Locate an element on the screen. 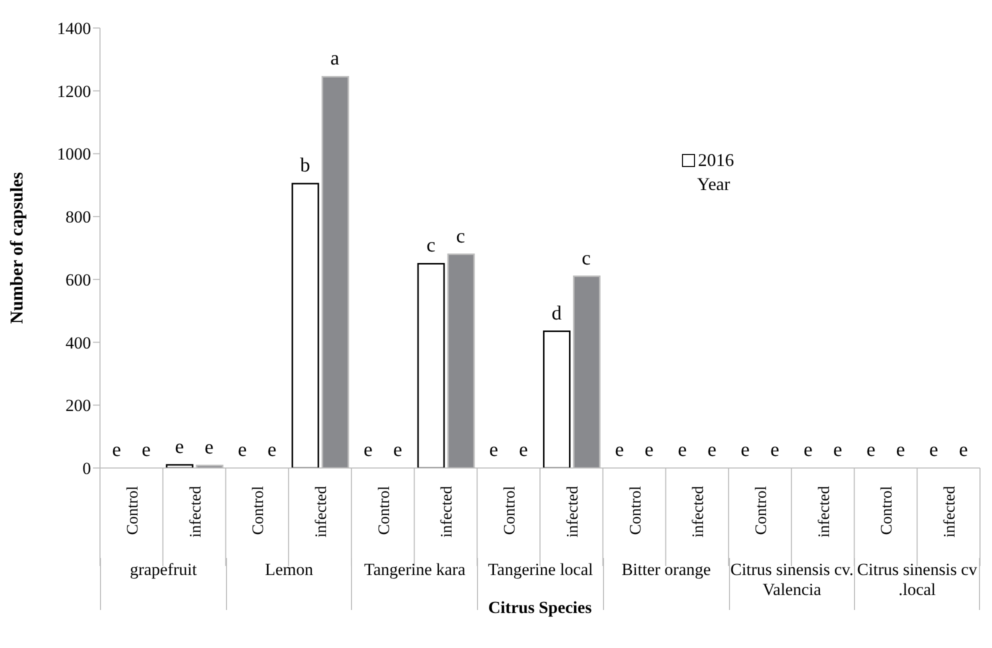 The width and height of the screenshot is (992, 648). x-axis-title: Citrus Species is located at coordinates (540, 608).